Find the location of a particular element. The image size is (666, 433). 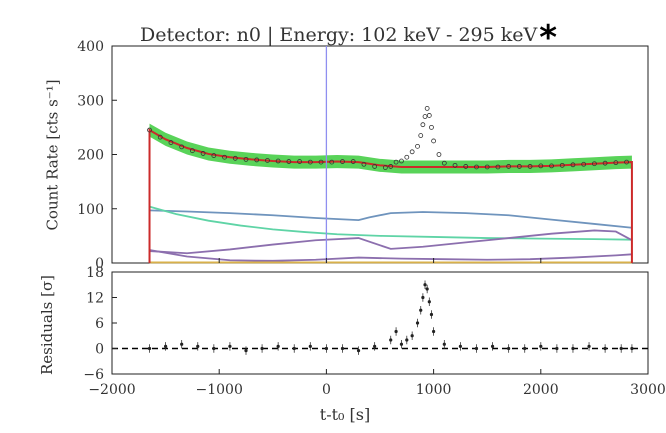

residuals-axis-label: Residuals [σ] is located at coordinates (47, 325).